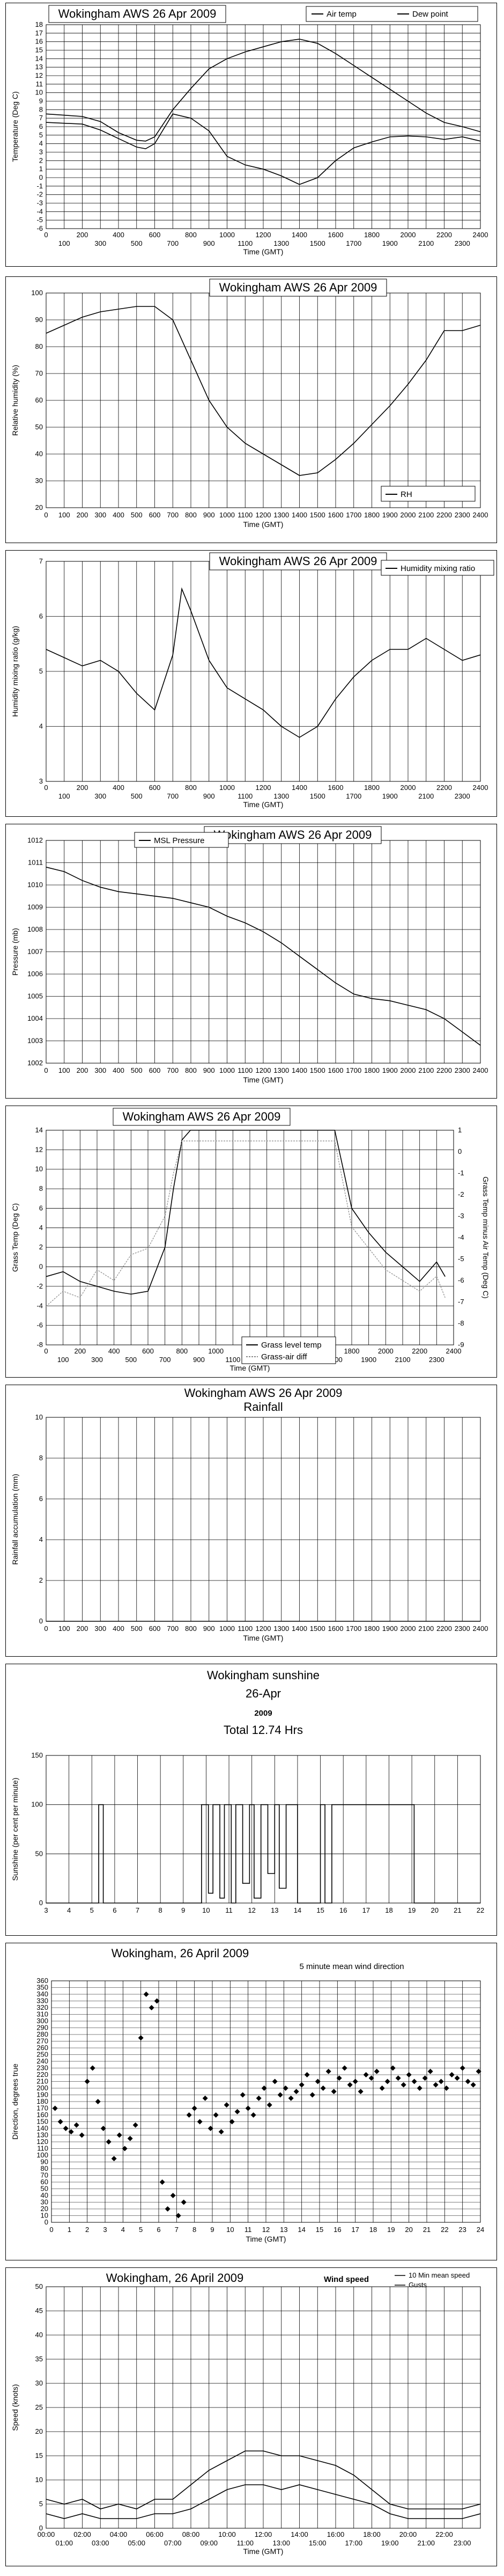 The width and height of the screenshot is (504, 2576). I want to click on x-tick-label: 14, so click(297, 1910).